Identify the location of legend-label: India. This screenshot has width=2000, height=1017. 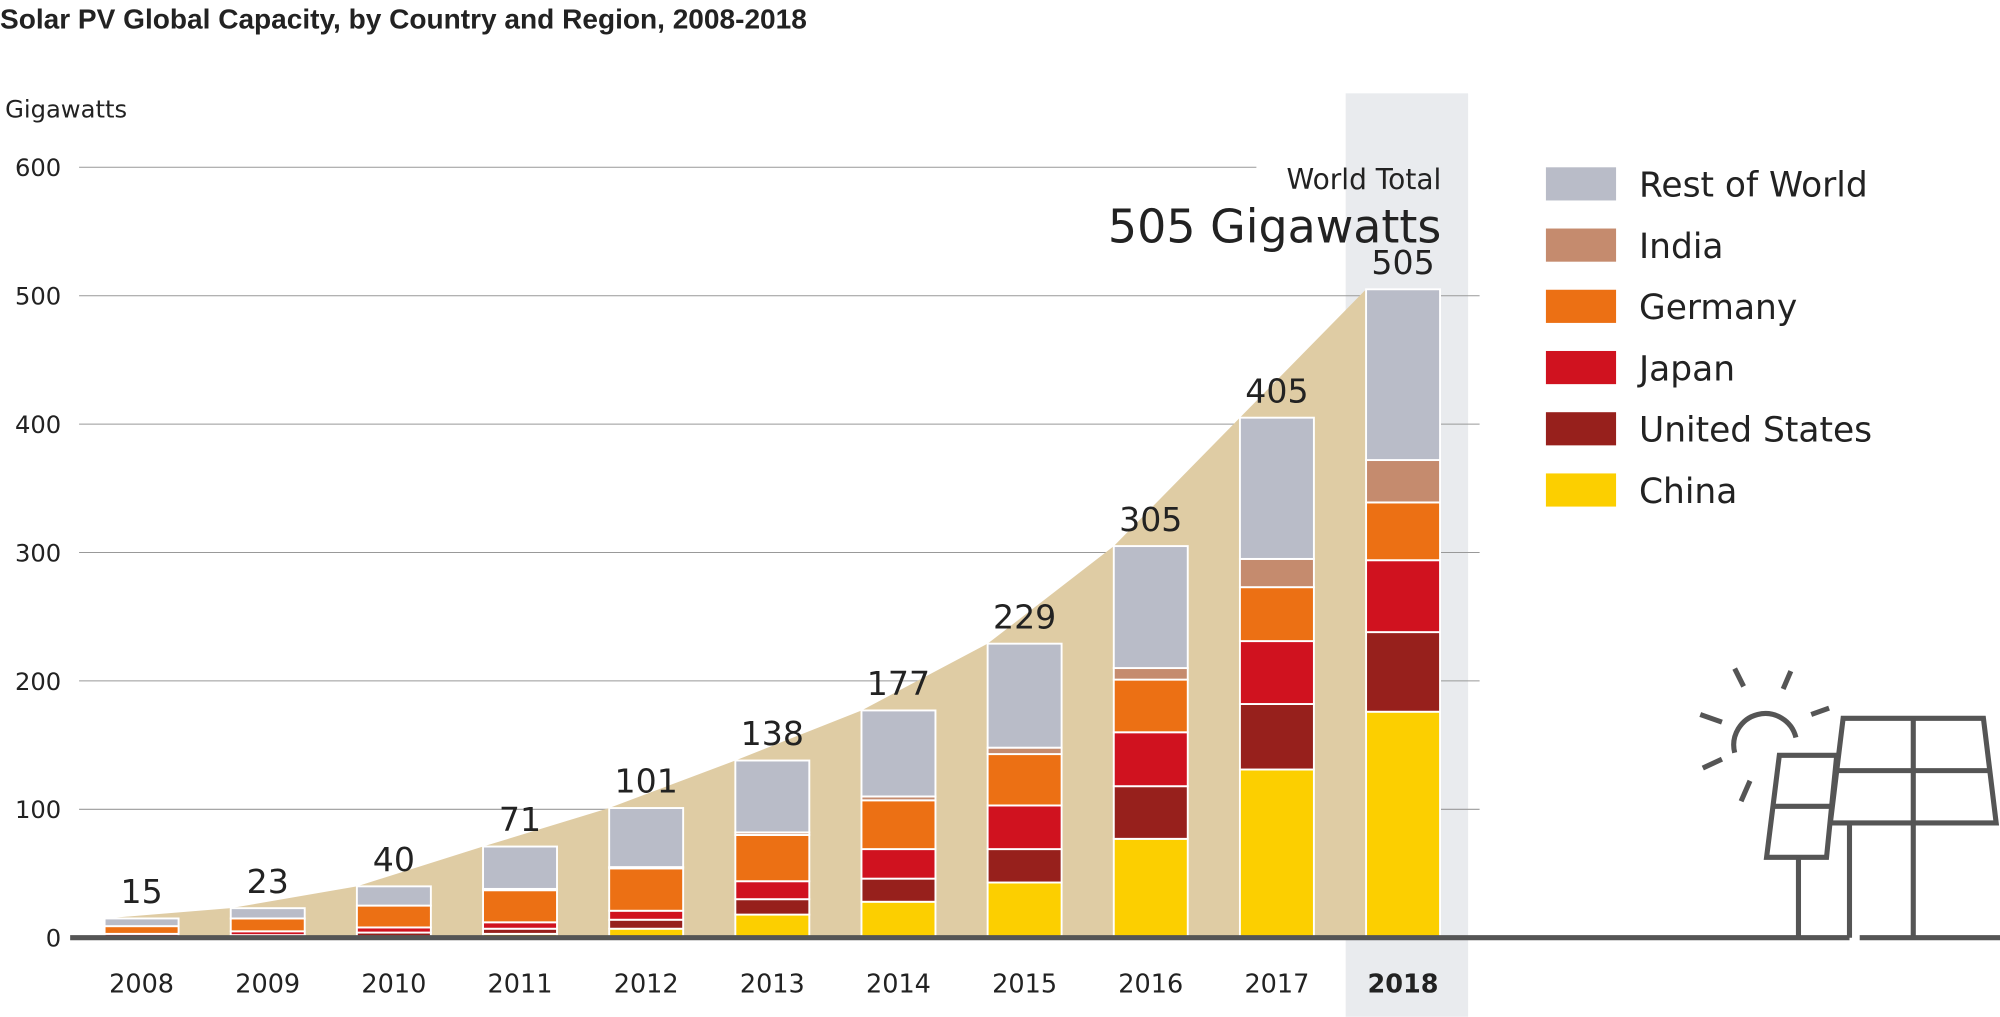
(1681, 247).